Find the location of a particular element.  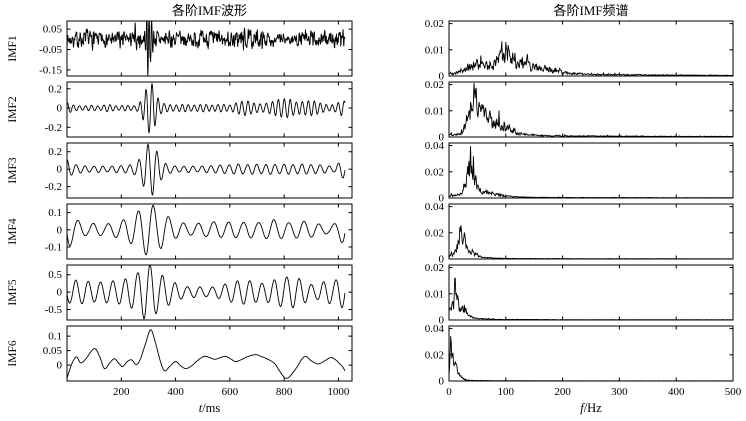

x-axis-label: t/ms is located at coordinates (210, 408).